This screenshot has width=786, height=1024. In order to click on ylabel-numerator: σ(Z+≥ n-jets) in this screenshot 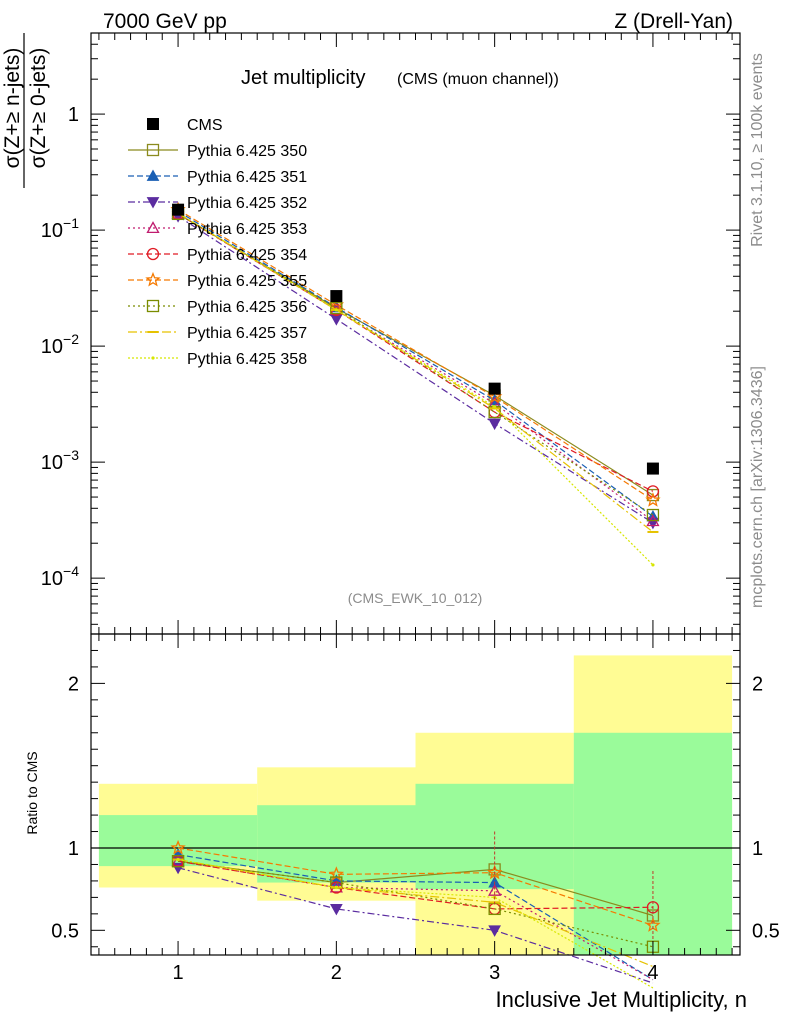, I will do `click(12, 108)`.